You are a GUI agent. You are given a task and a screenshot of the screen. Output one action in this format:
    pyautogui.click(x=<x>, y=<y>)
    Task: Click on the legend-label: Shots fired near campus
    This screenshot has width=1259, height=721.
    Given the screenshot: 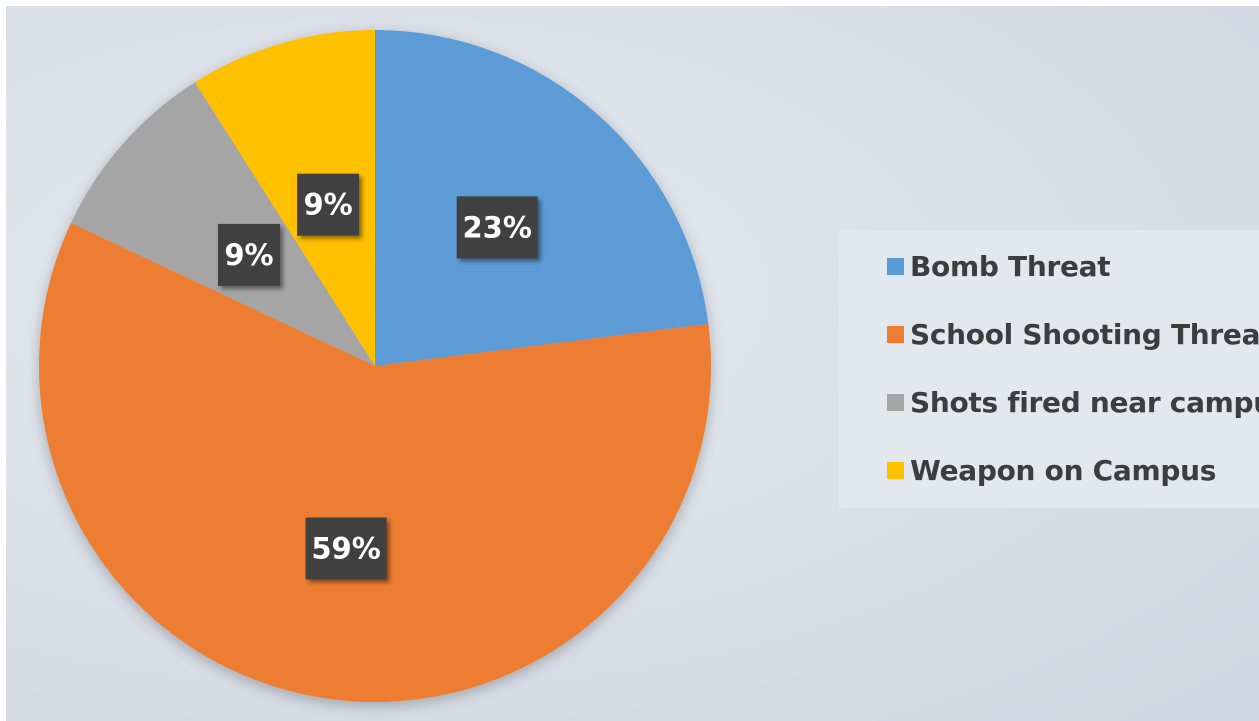 What is the action you would take?
    pyautogui.click(x=1084, y=402)
    